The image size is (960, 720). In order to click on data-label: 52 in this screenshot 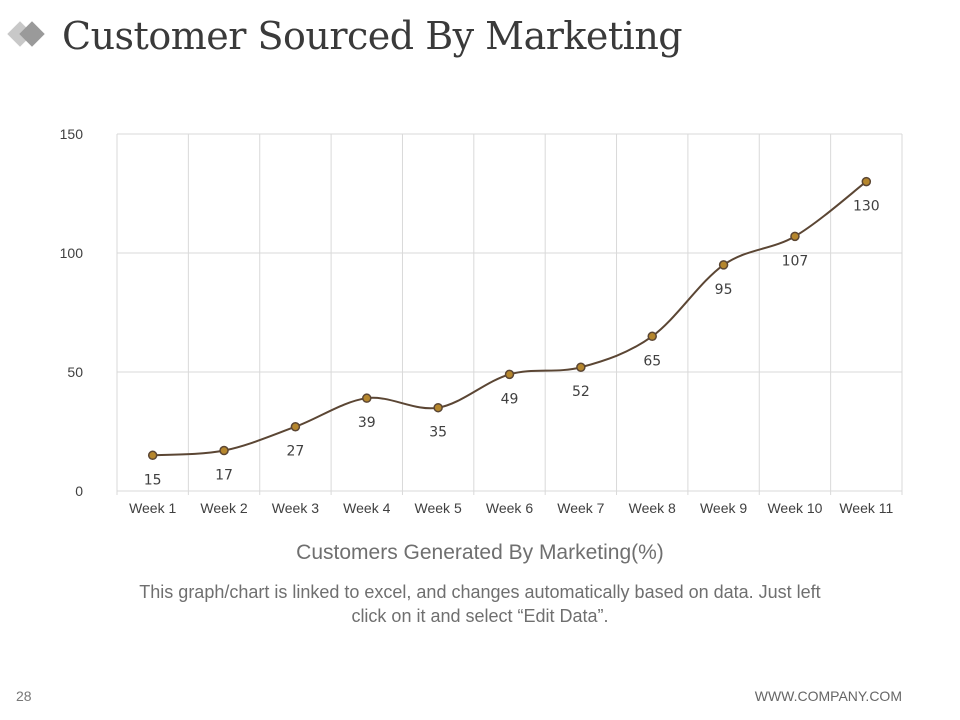, I will do `click(581, 392)`.